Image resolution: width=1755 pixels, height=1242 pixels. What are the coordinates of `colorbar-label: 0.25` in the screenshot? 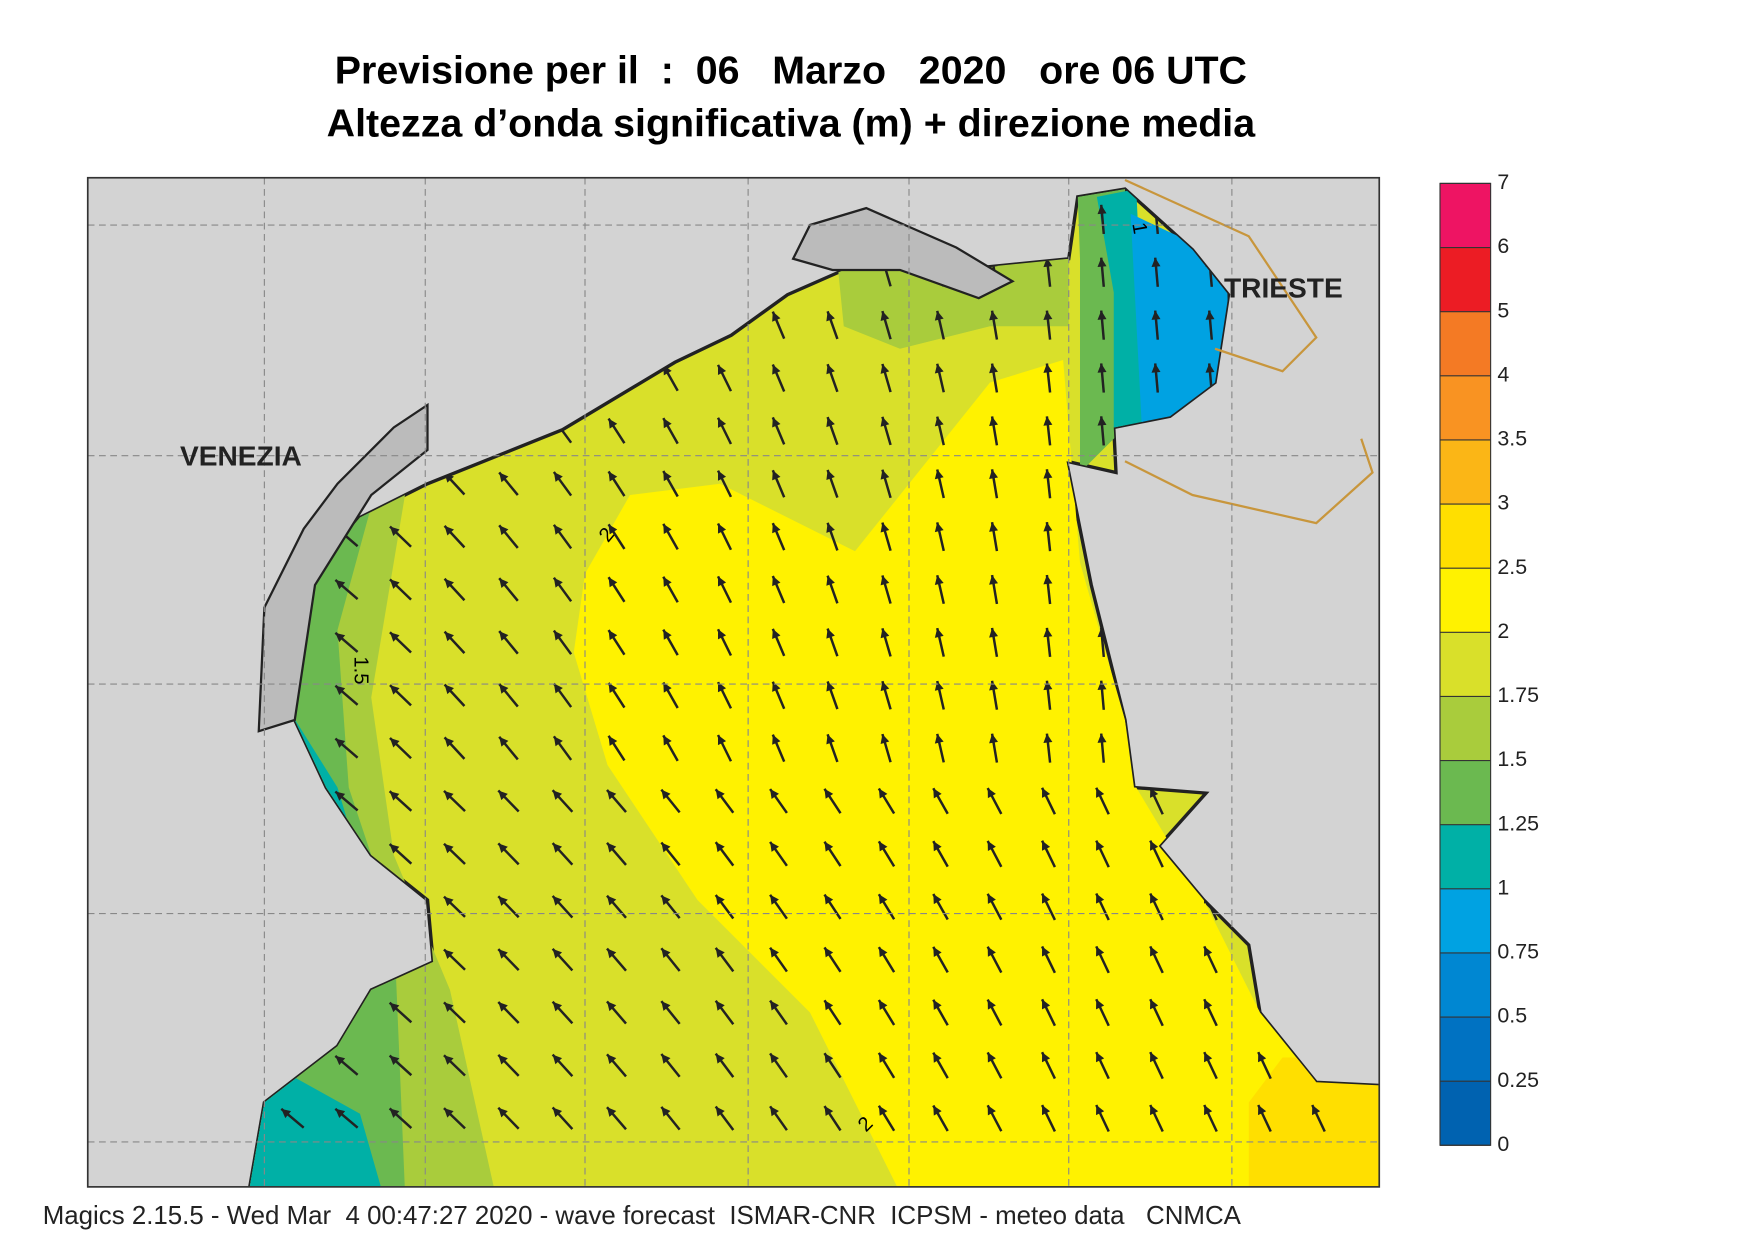 It's located at (1518, 1080).